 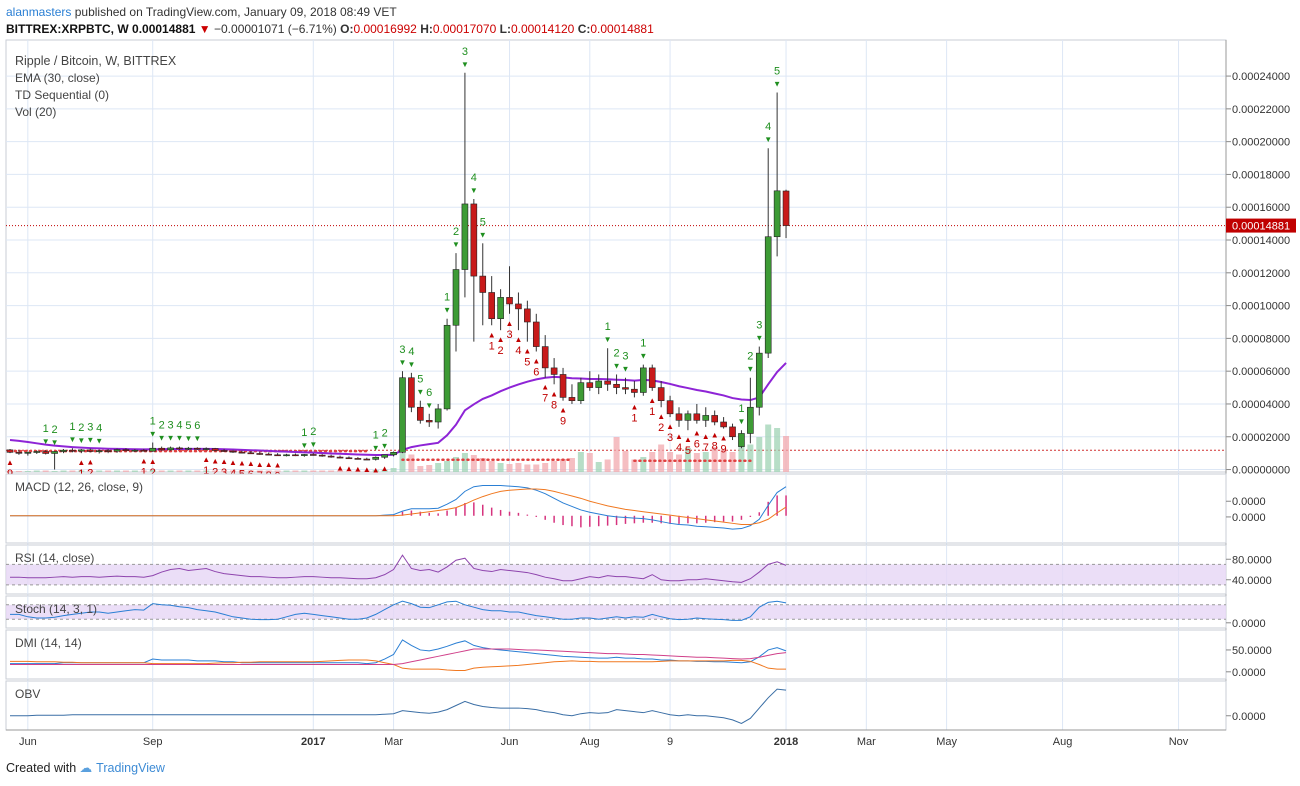 I want to click on price-tick-label: 0.00008000, so click(x=1261, y=339).